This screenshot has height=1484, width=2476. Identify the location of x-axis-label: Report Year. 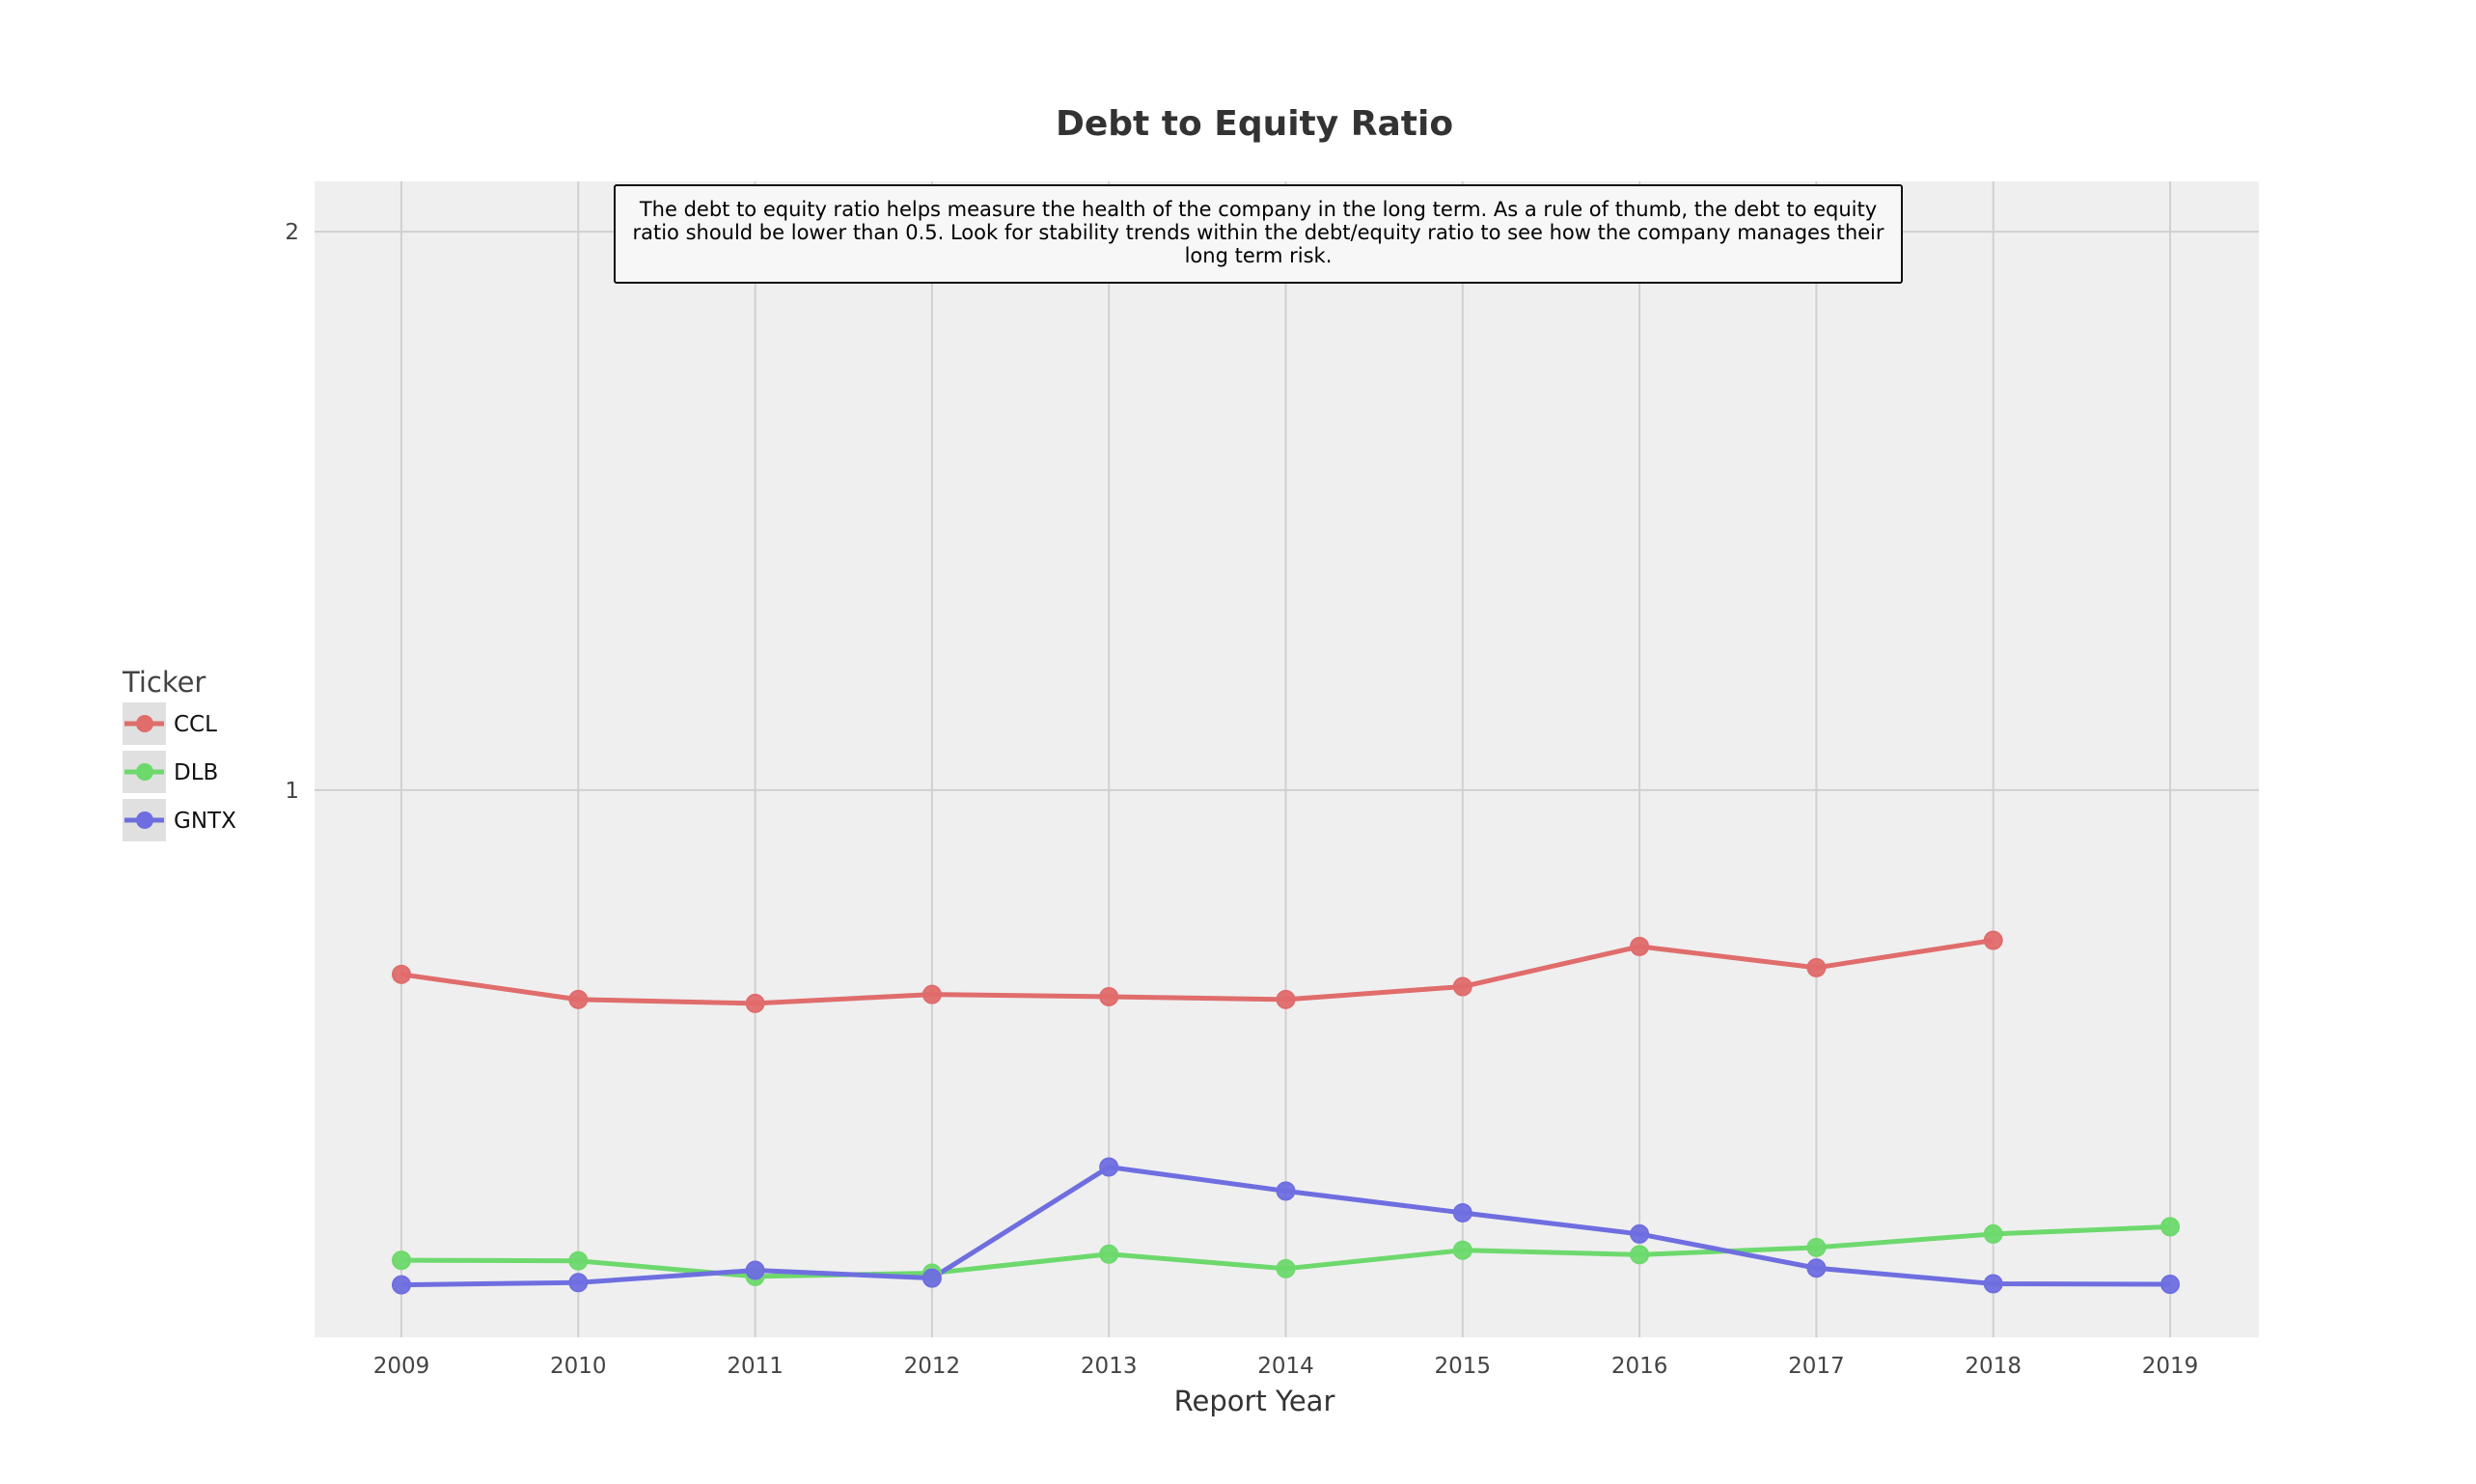
(1254, 1401).